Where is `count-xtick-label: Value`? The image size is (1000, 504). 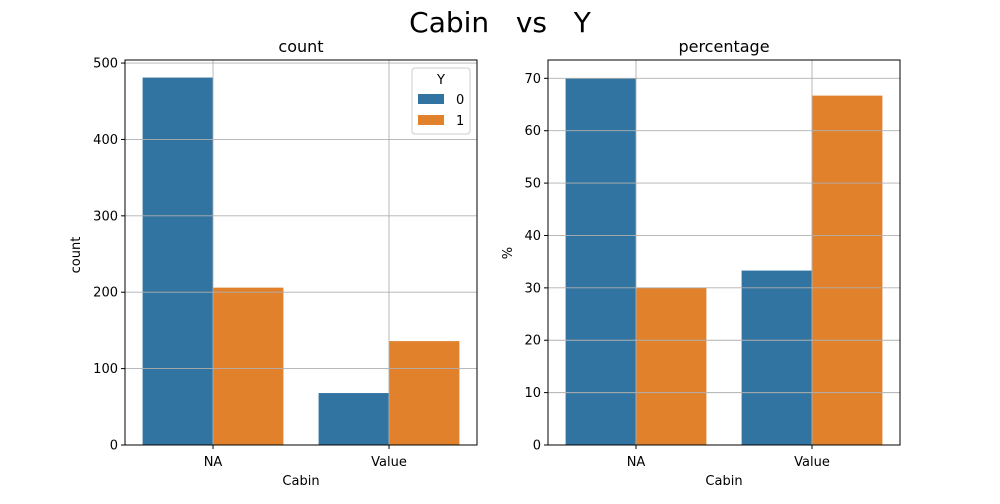 count-xtick-label: Value is located at coordinates (389, 462).